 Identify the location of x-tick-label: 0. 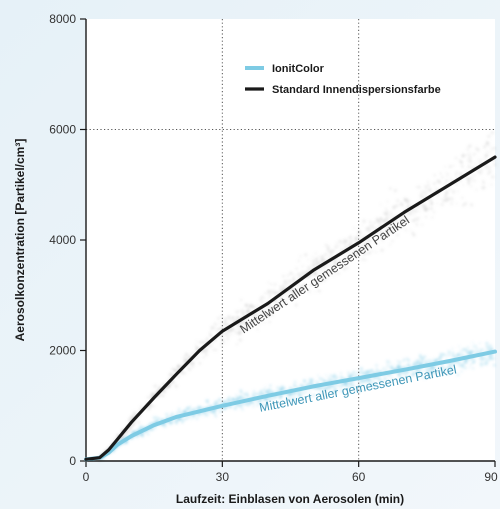
(86, 477).